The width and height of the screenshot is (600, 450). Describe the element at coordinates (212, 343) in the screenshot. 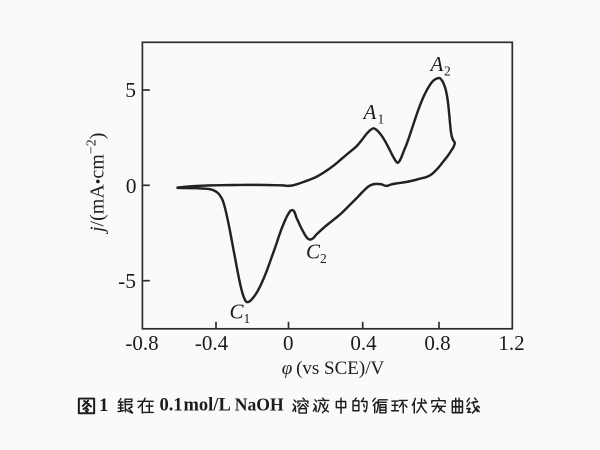

I see `svg-text: -0.4` at that location.